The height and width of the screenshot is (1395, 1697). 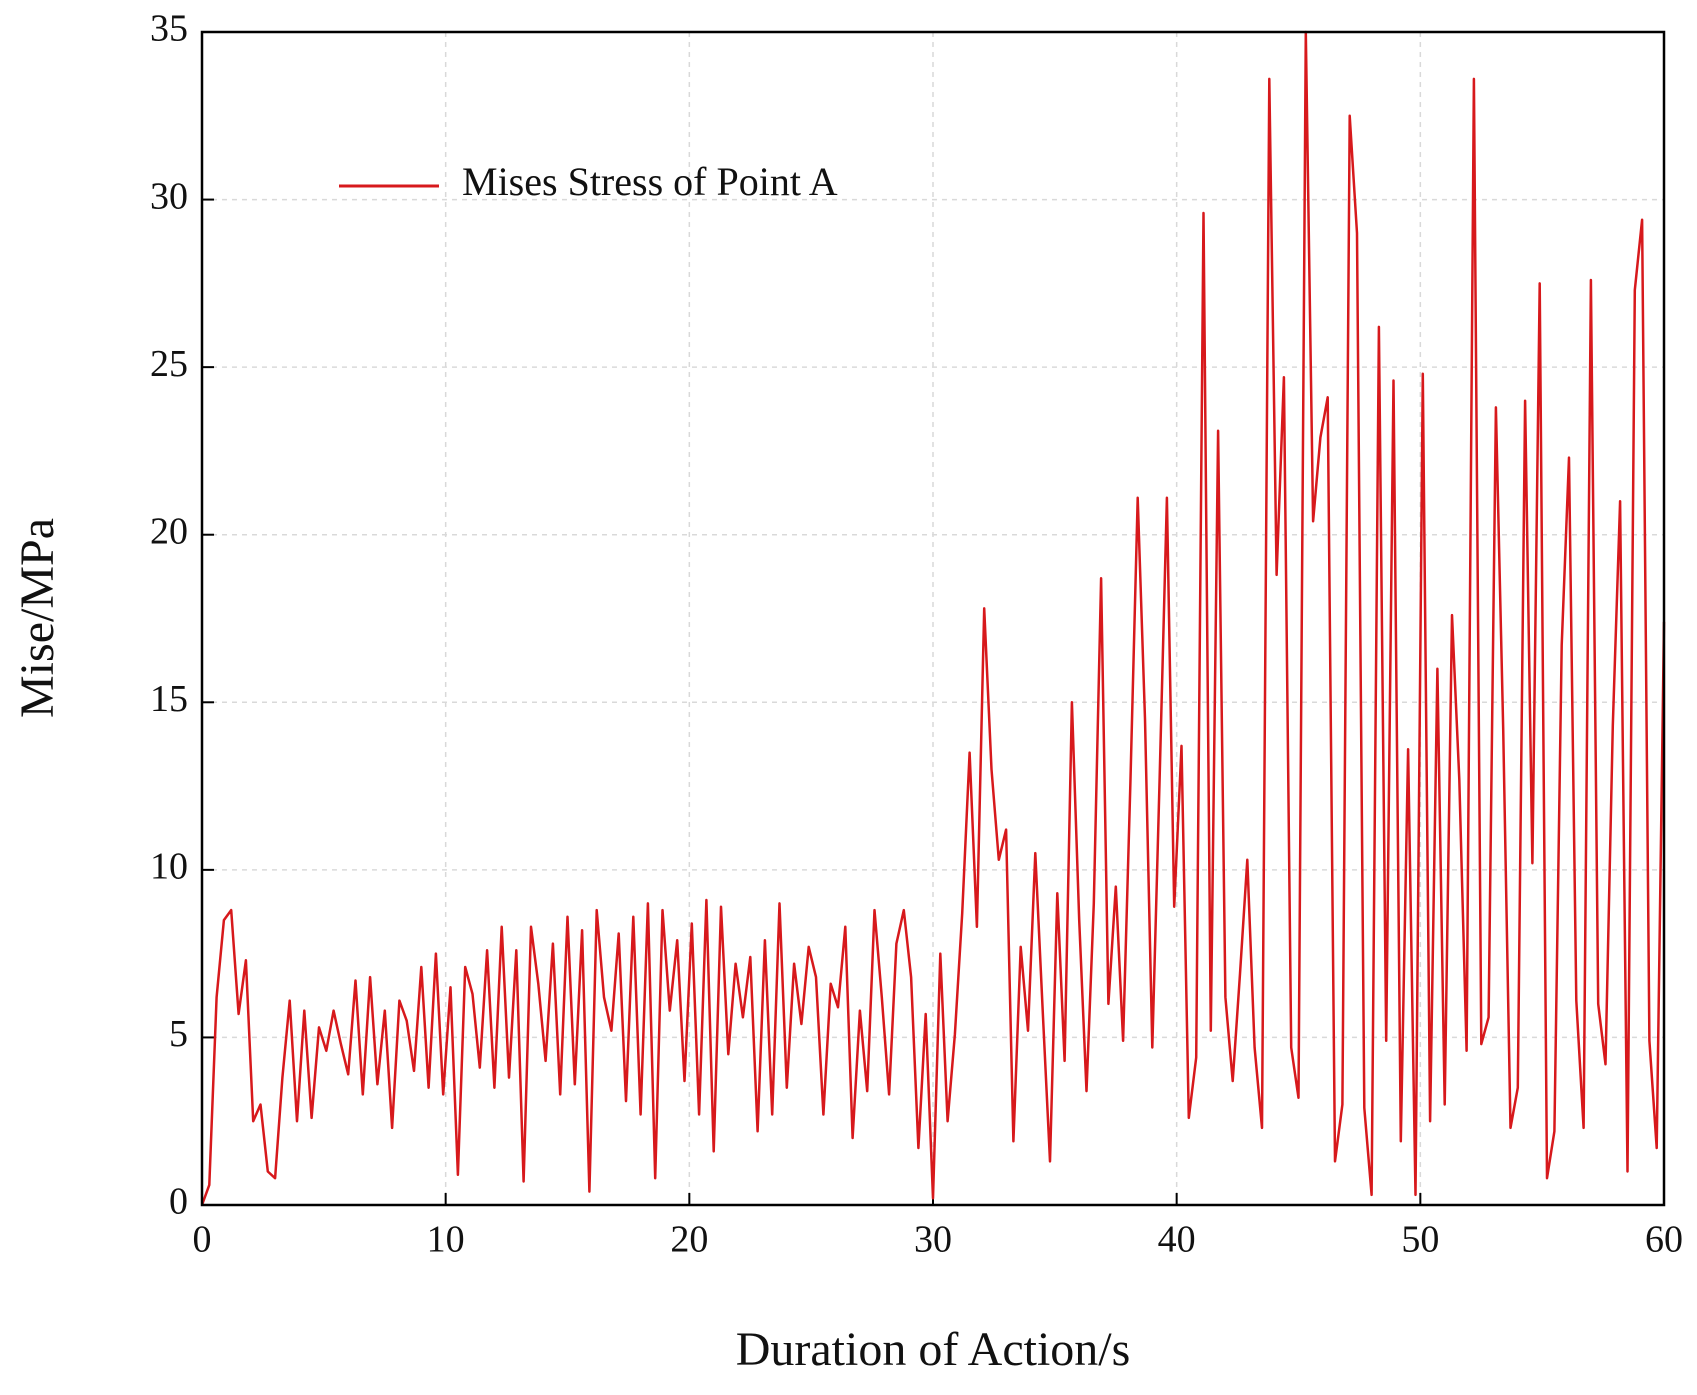 What do you see at coordinates (169, 196) in the screenshot?
I see `y-tick-label: 30` at bounding box center [169, 196].